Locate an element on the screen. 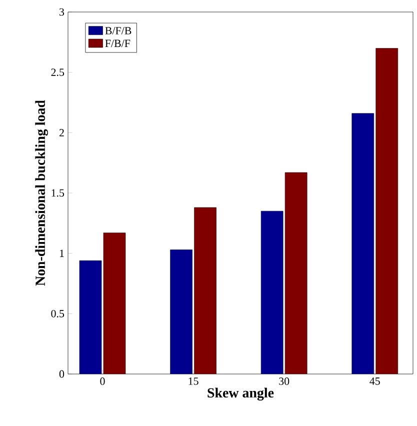 The image size is (417, 426). x-tick-label: 0 is located at coordinates (102, 381).